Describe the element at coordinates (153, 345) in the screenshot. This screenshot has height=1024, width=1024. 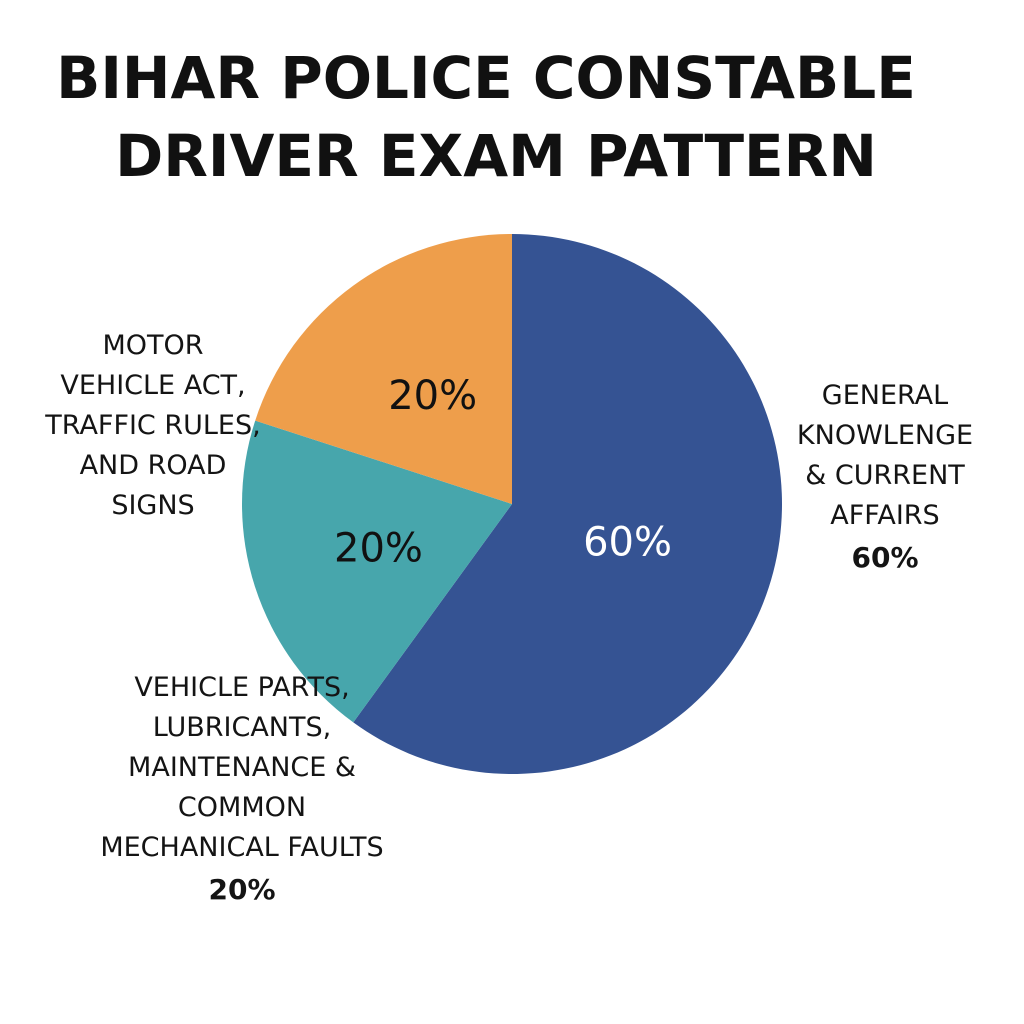
I see `category-label-line: MOTOR` at that location.